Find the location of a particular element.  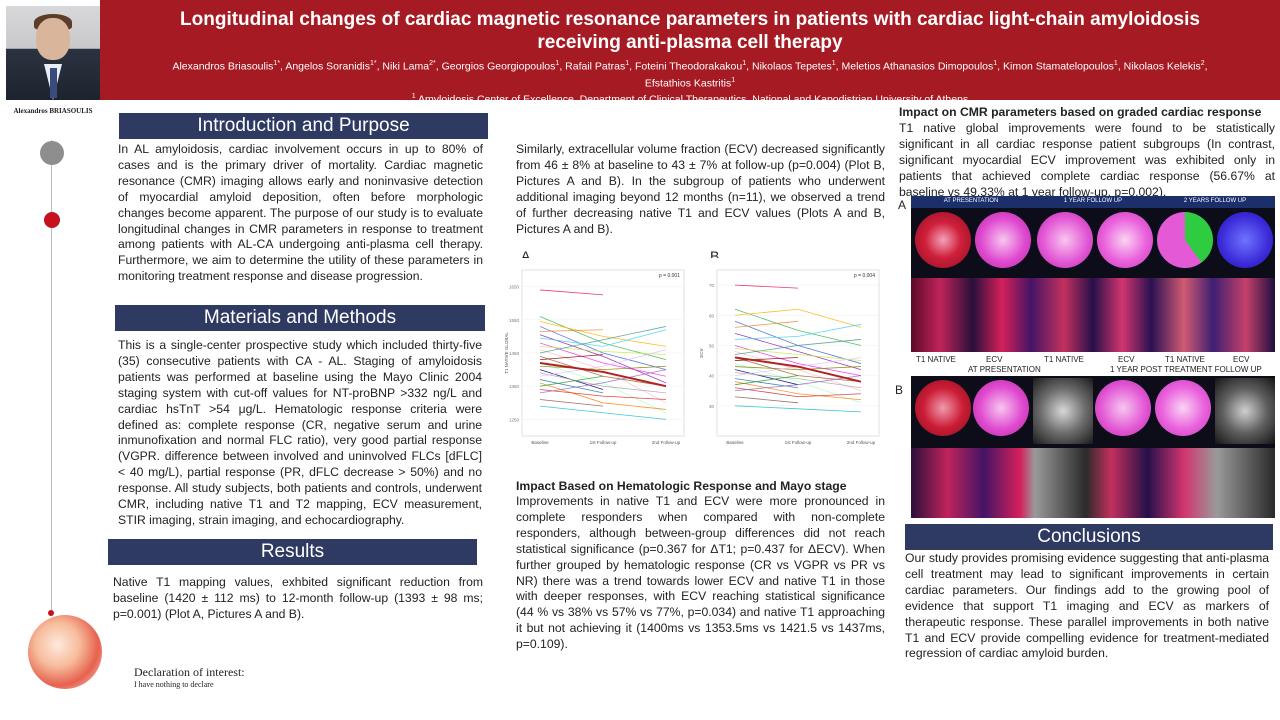

author-name: Rafail Patras is located at coordinates (595, 66).